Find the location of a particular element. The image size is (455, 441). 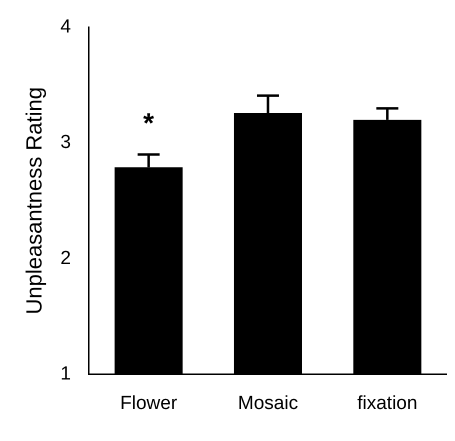

y-tick-label: 1 is located at coordinates (65, 373).